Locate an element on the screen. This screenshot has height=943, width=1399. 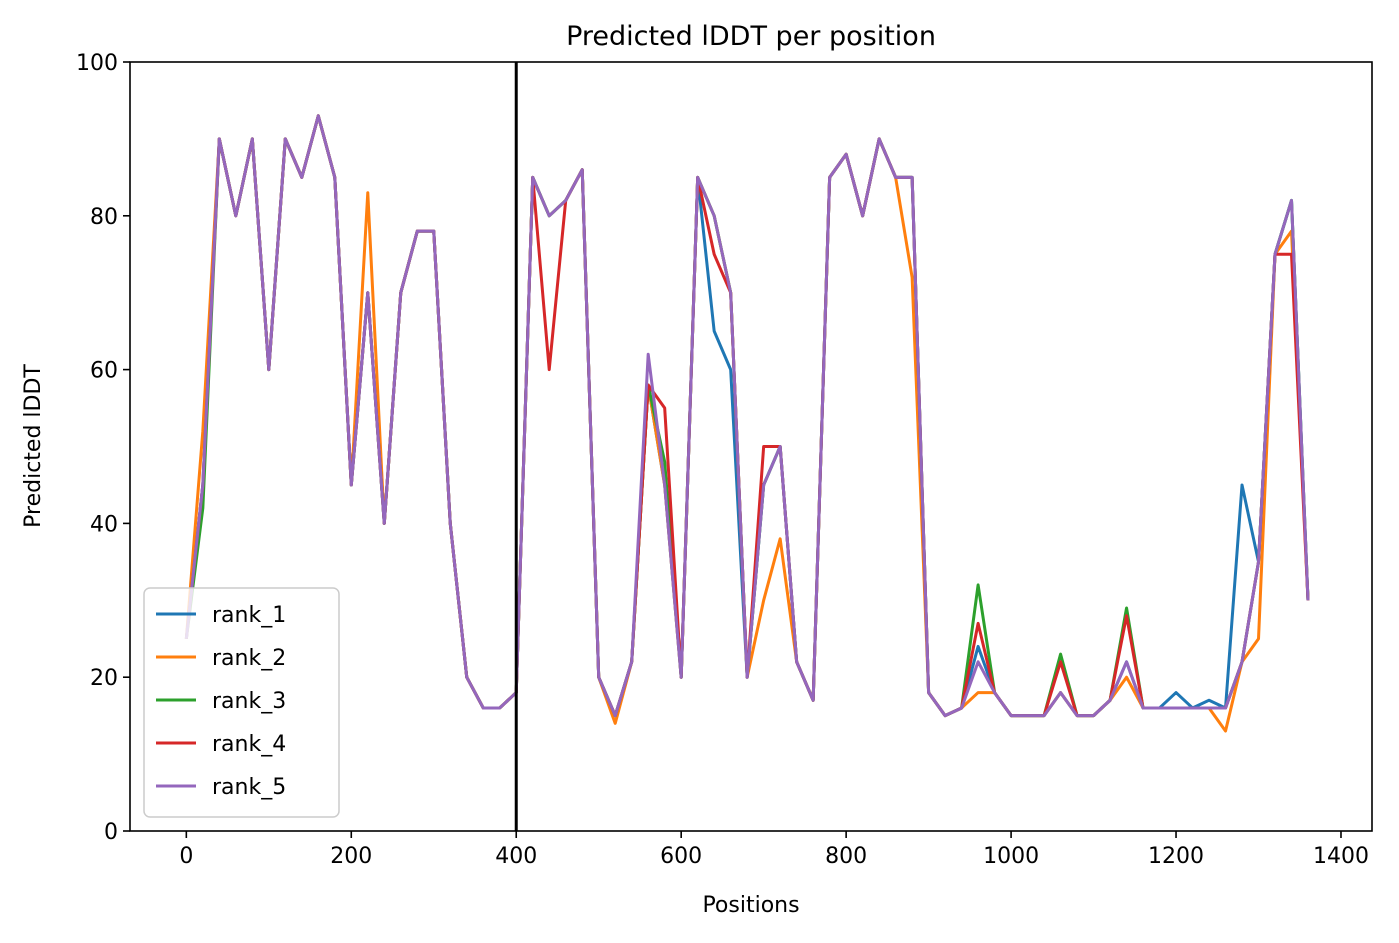
x-axis-label: Positions is located at coordinates (750, 905).